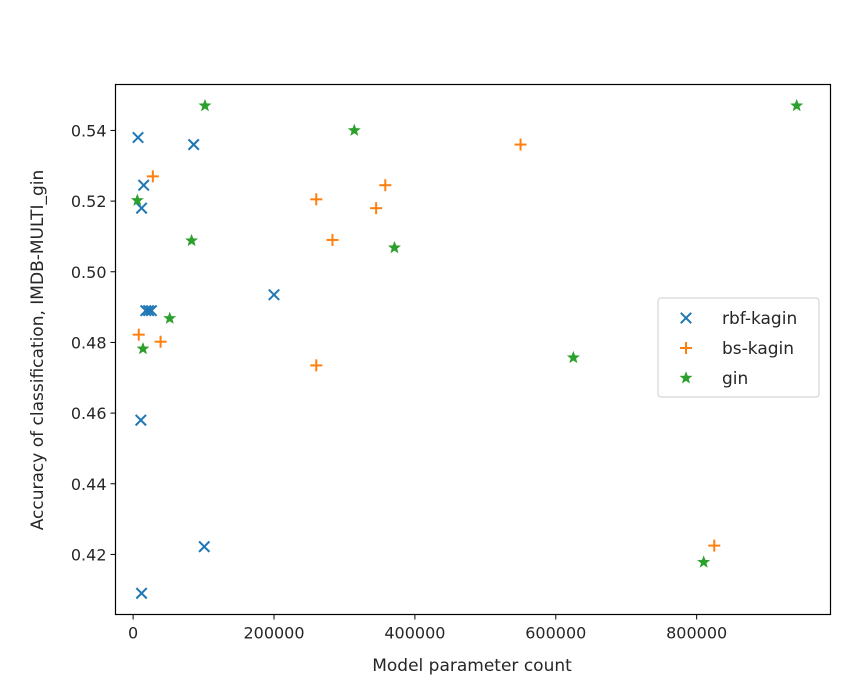 Image resolution: width=855 pixels, height=691 pixels. What do you see at coordinates (686, 348) in the screenshot?
I see `legend-marker-bs-kagin` at bounding box center [686, 348].